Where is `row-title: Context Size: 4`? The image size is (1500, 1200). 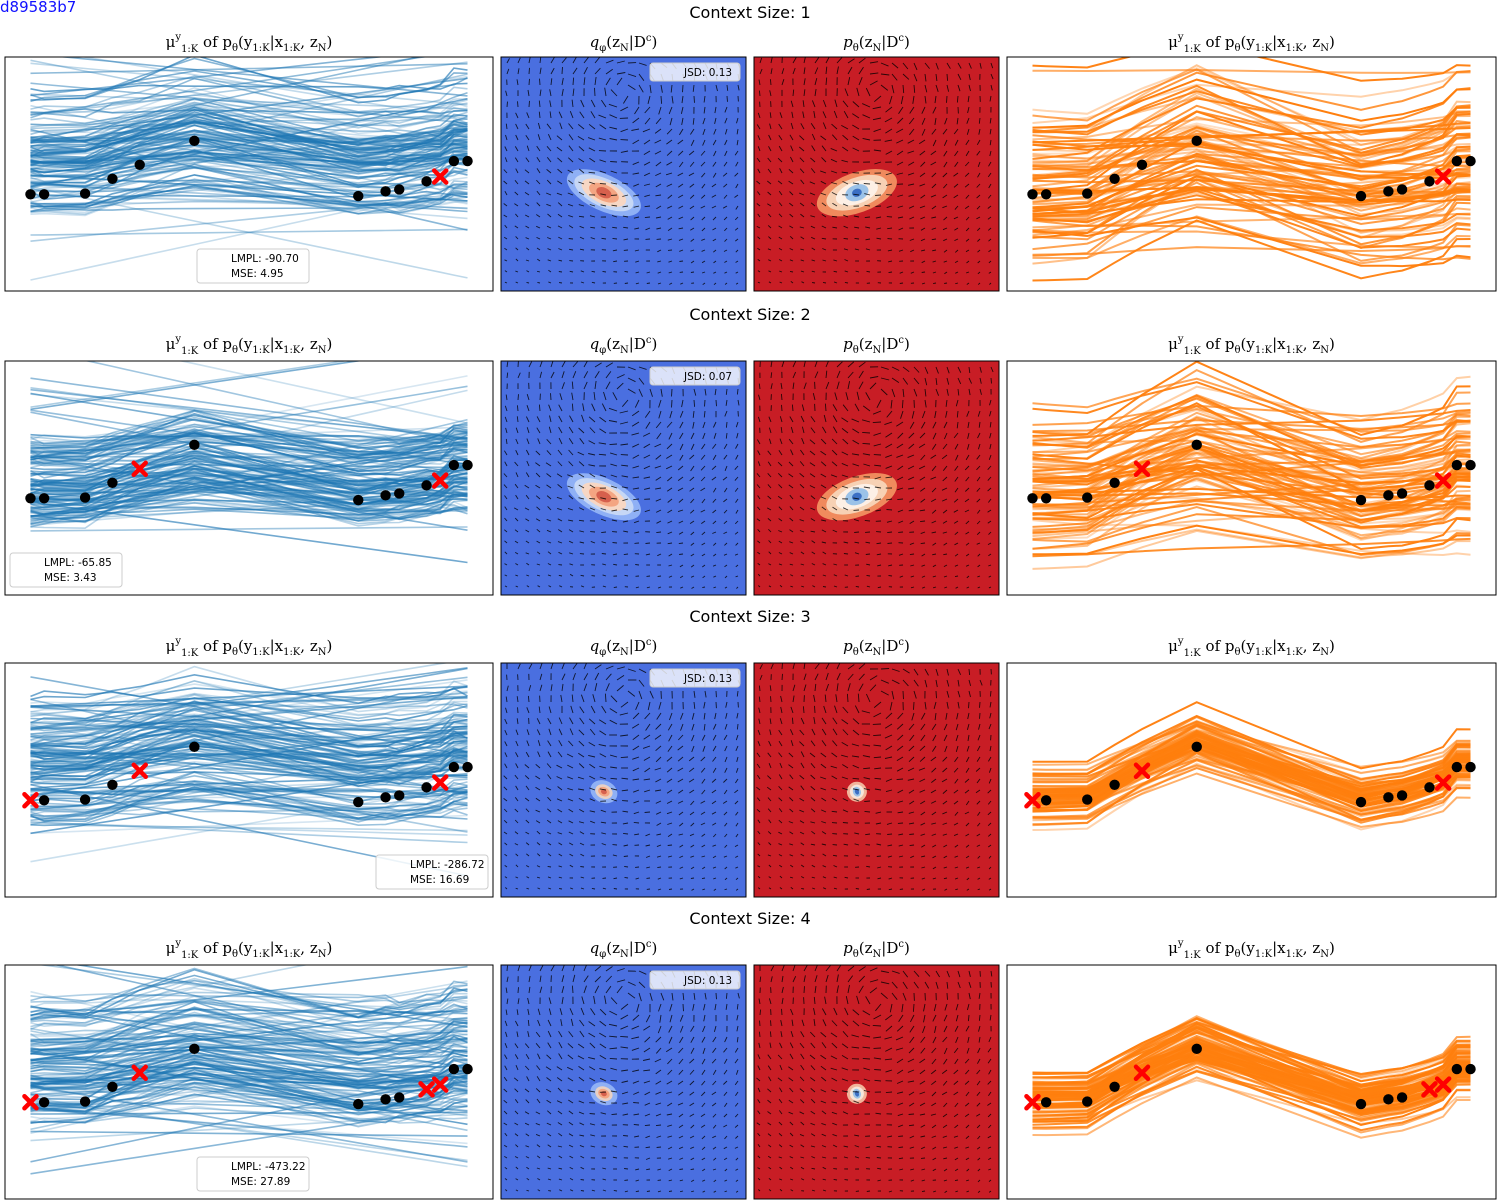
row-title: Context Size: 4 is located at coordinates (749, 918).